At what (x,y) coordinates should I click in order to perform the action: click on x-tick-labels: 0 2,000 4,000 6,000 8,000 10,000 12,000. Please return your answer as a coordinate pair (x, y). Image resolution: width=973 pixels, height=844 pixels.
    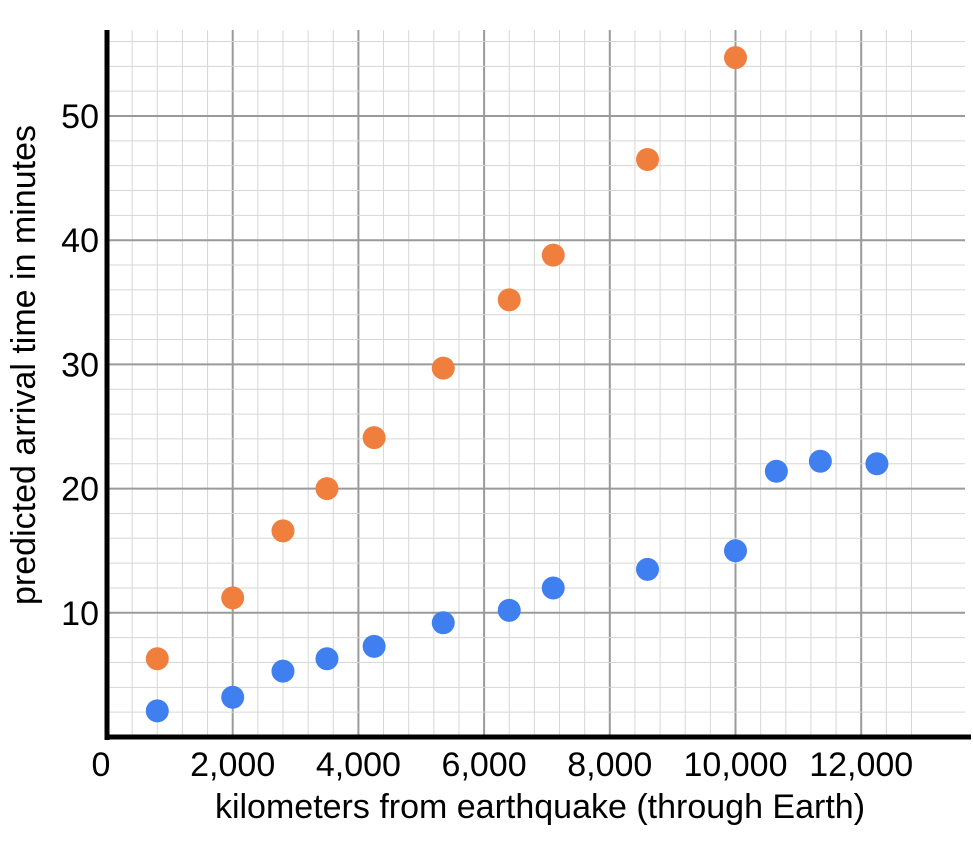
    Looking at the image, I should click on (503, 765).